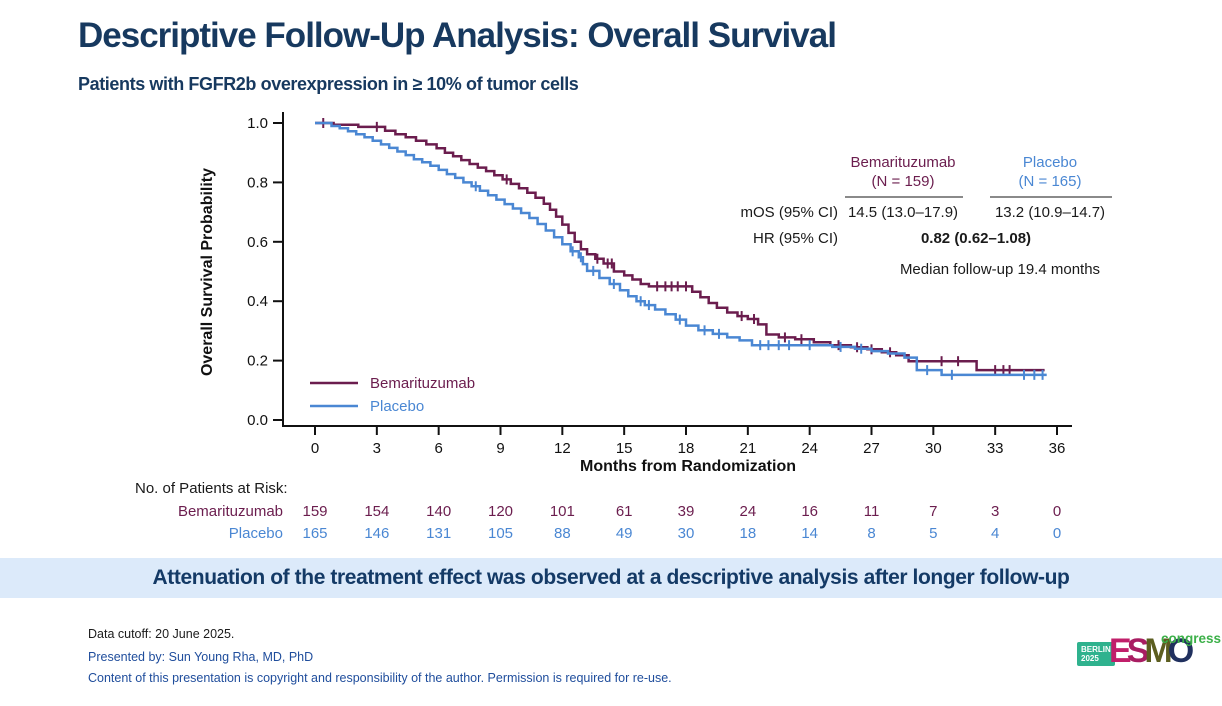 This screenshot has height=706, width=1222. Describe the element at coordinates (624, 533) in the screenshot. I see `at-risk-count: 49` at that location.